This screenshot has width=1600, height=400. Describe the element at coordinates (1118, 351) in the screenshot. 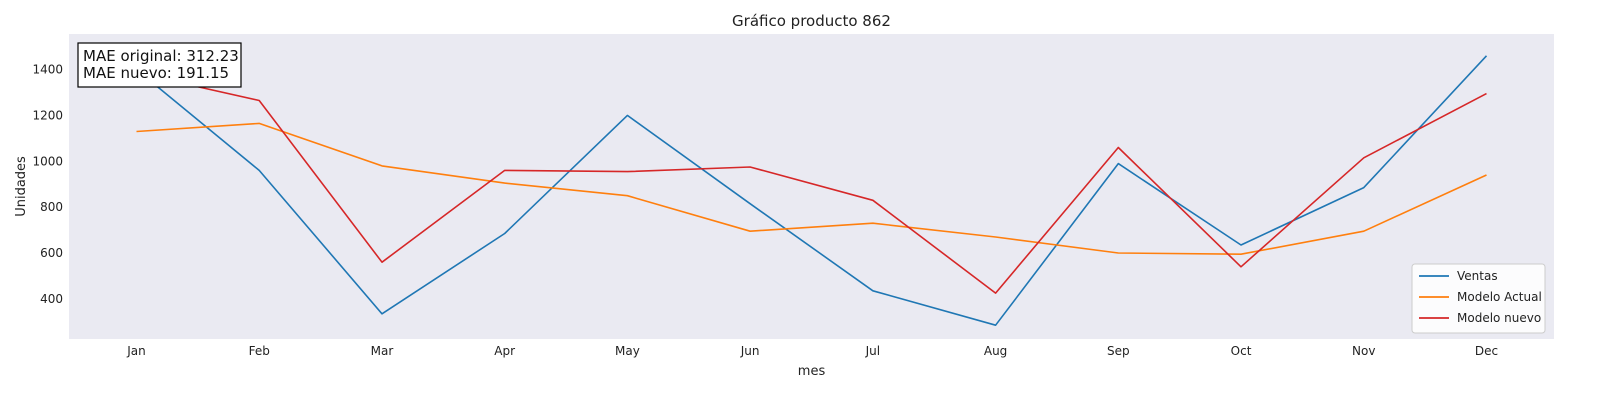

I see `x-tick-label-sep: Sep` at that location.